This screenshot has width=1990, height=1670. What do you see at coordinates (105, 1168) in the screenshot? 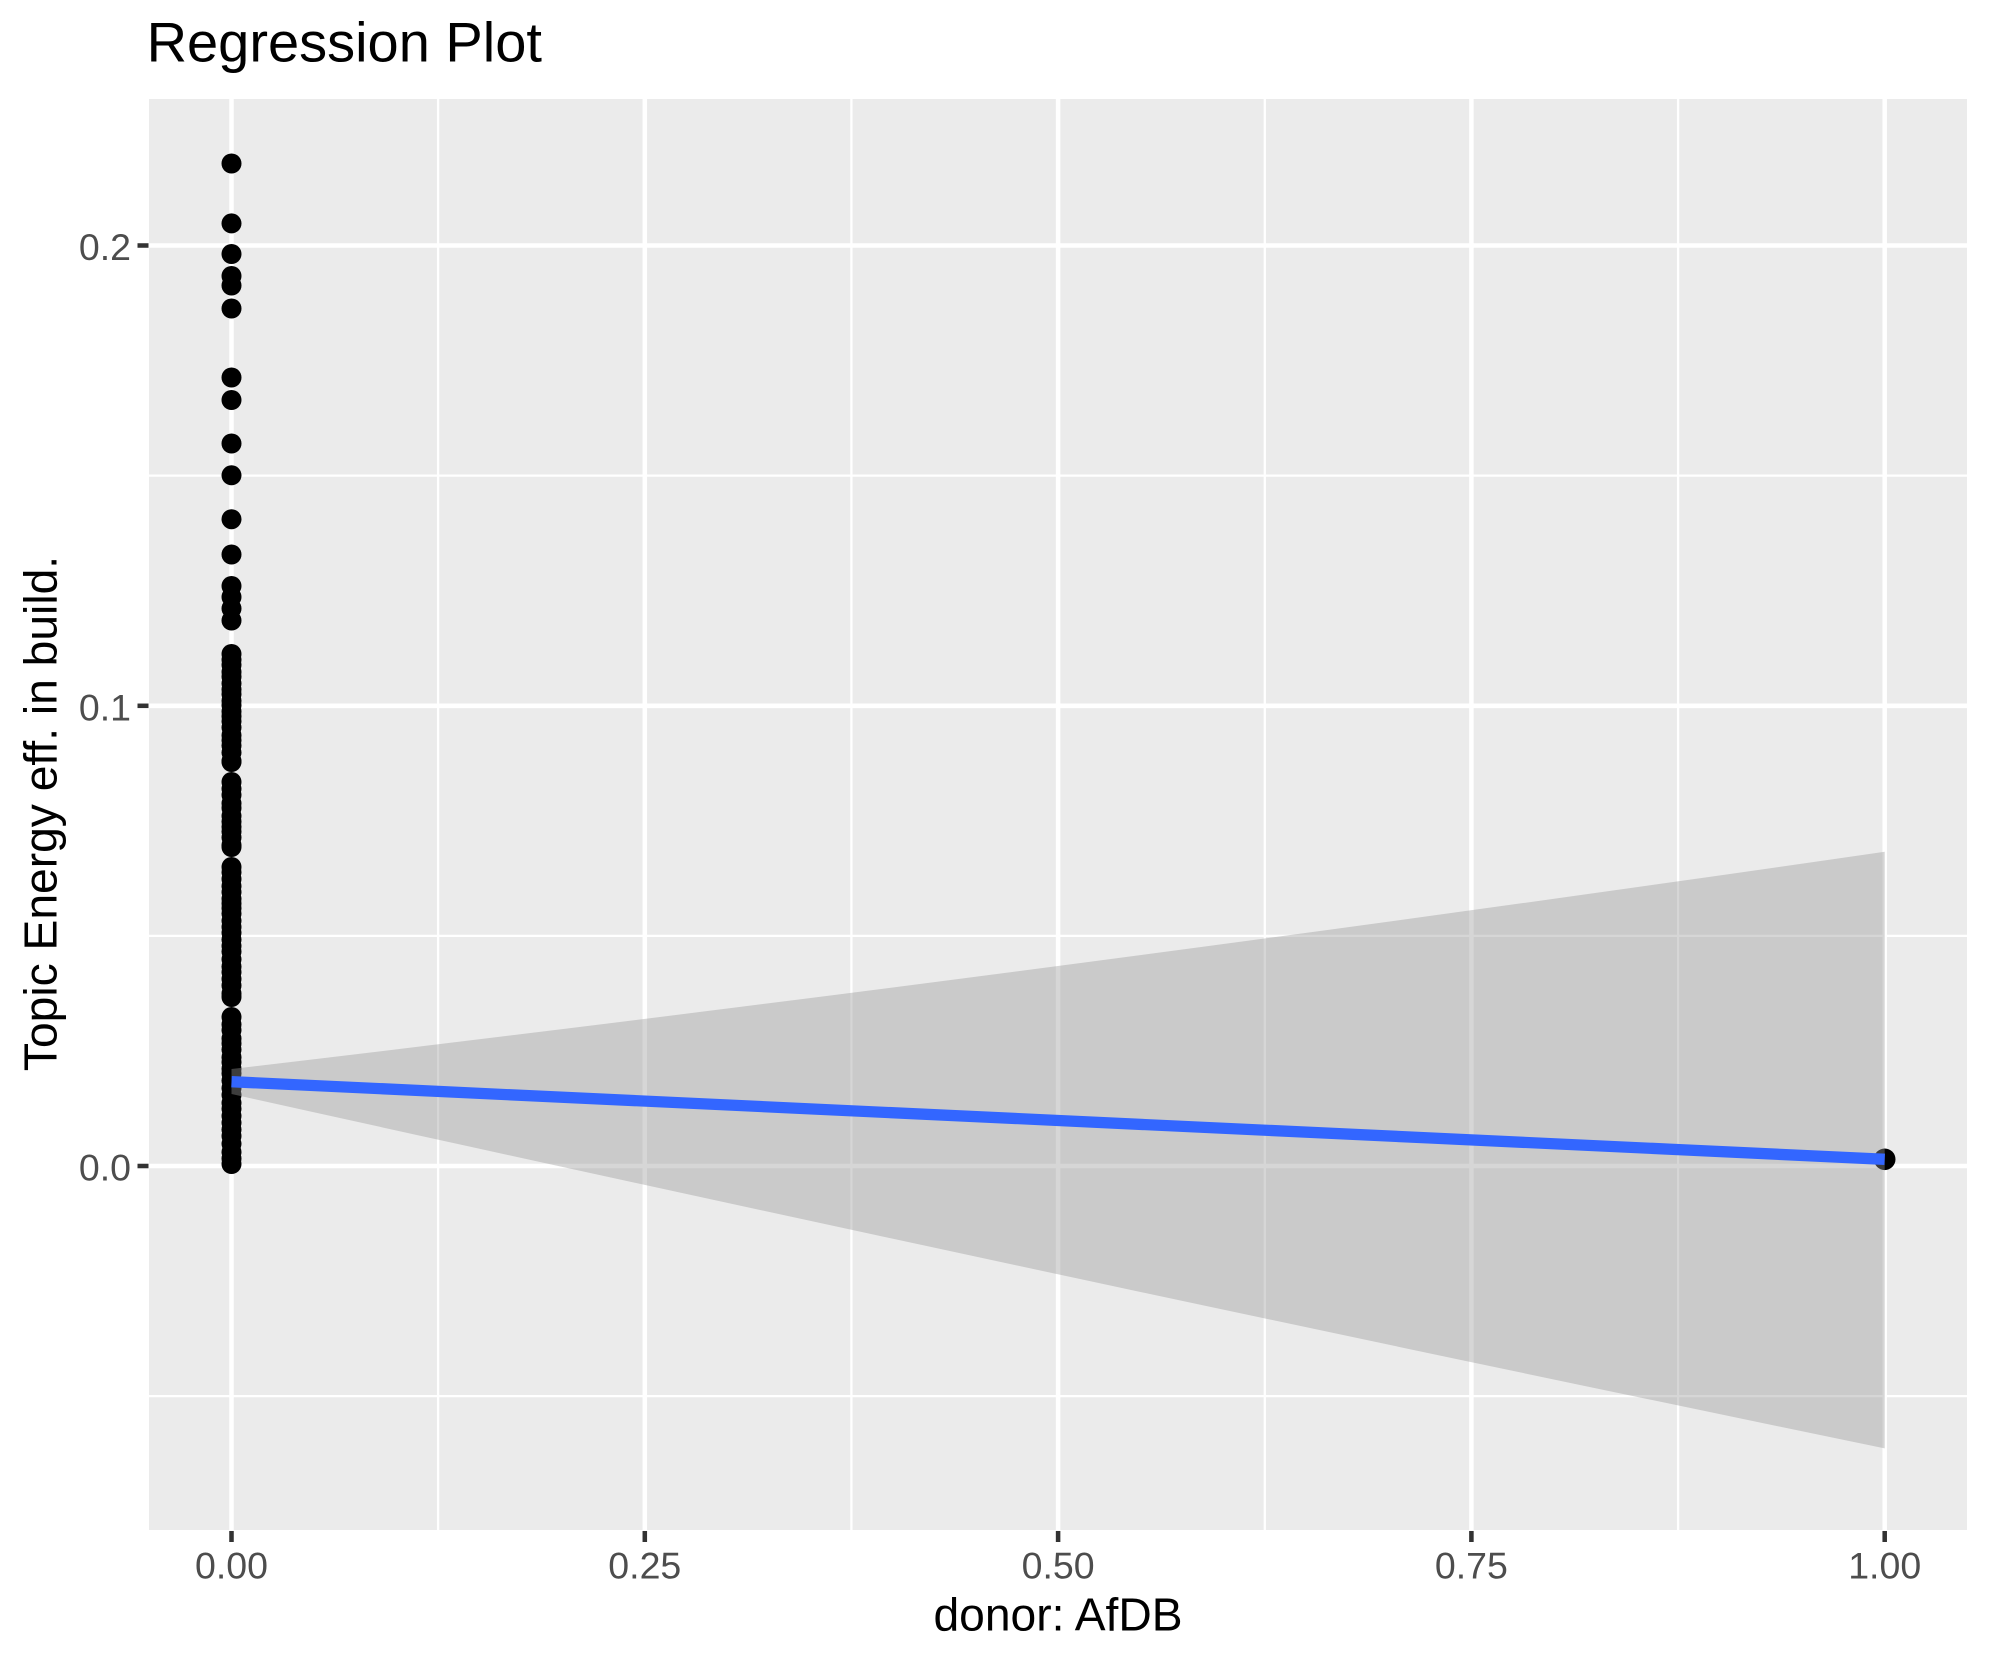
I see `svg-text: 0.0` at bounding box center [105, 1168].